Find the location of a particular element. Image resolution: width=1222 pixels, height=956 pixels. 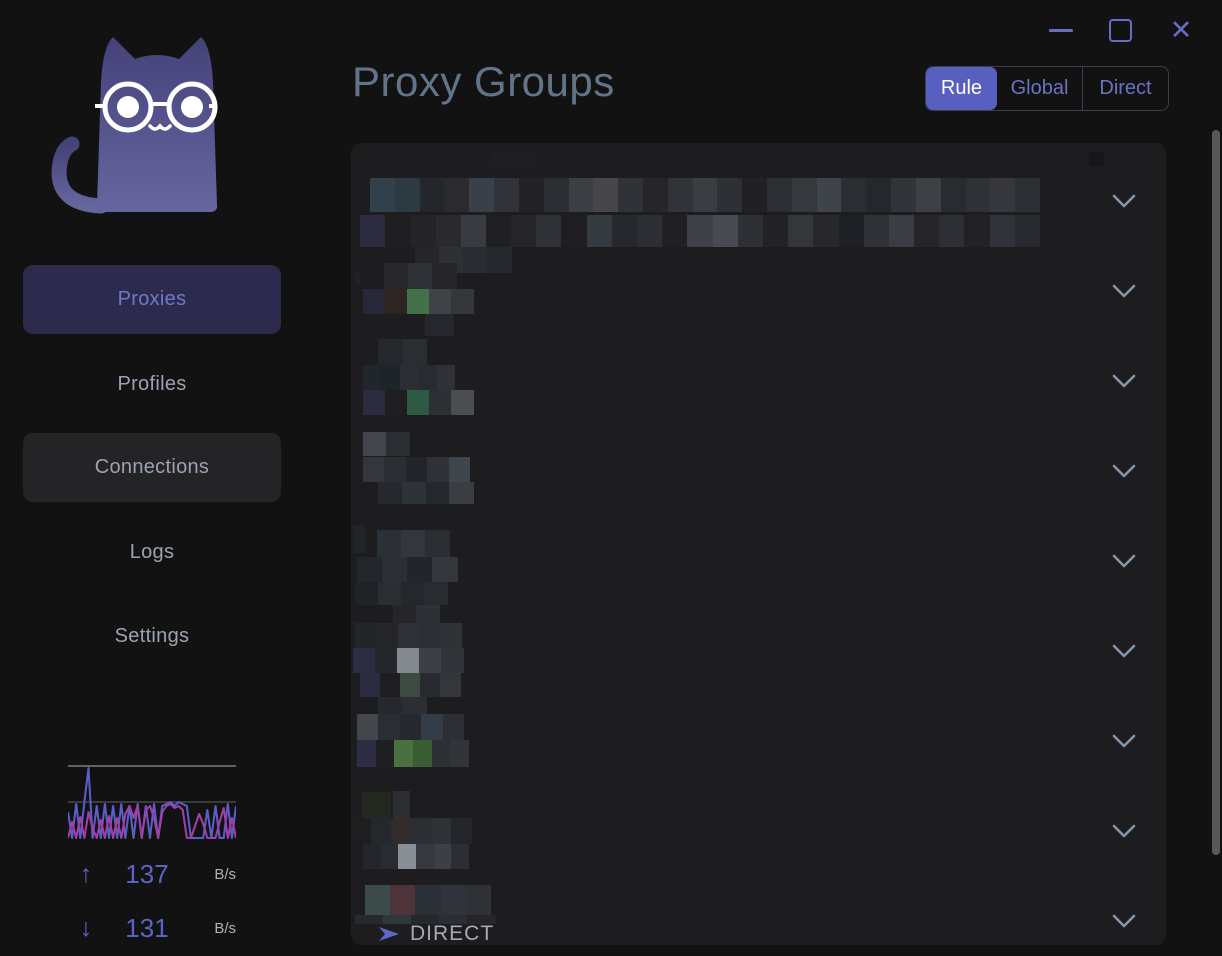

download-stat: ↓ 131 B/s is located at coordinates (152, 928).